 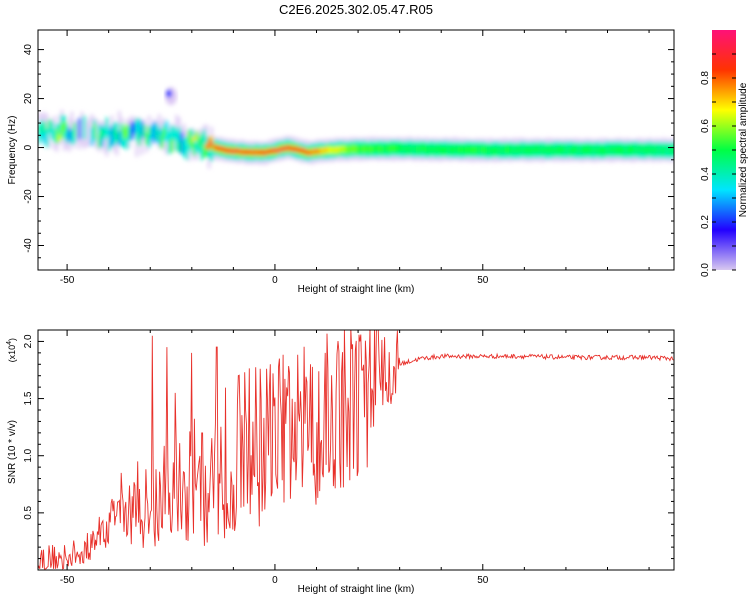 I want to click on snr-y-label: SNR (10 * v/v), so click(x=12, y=452).